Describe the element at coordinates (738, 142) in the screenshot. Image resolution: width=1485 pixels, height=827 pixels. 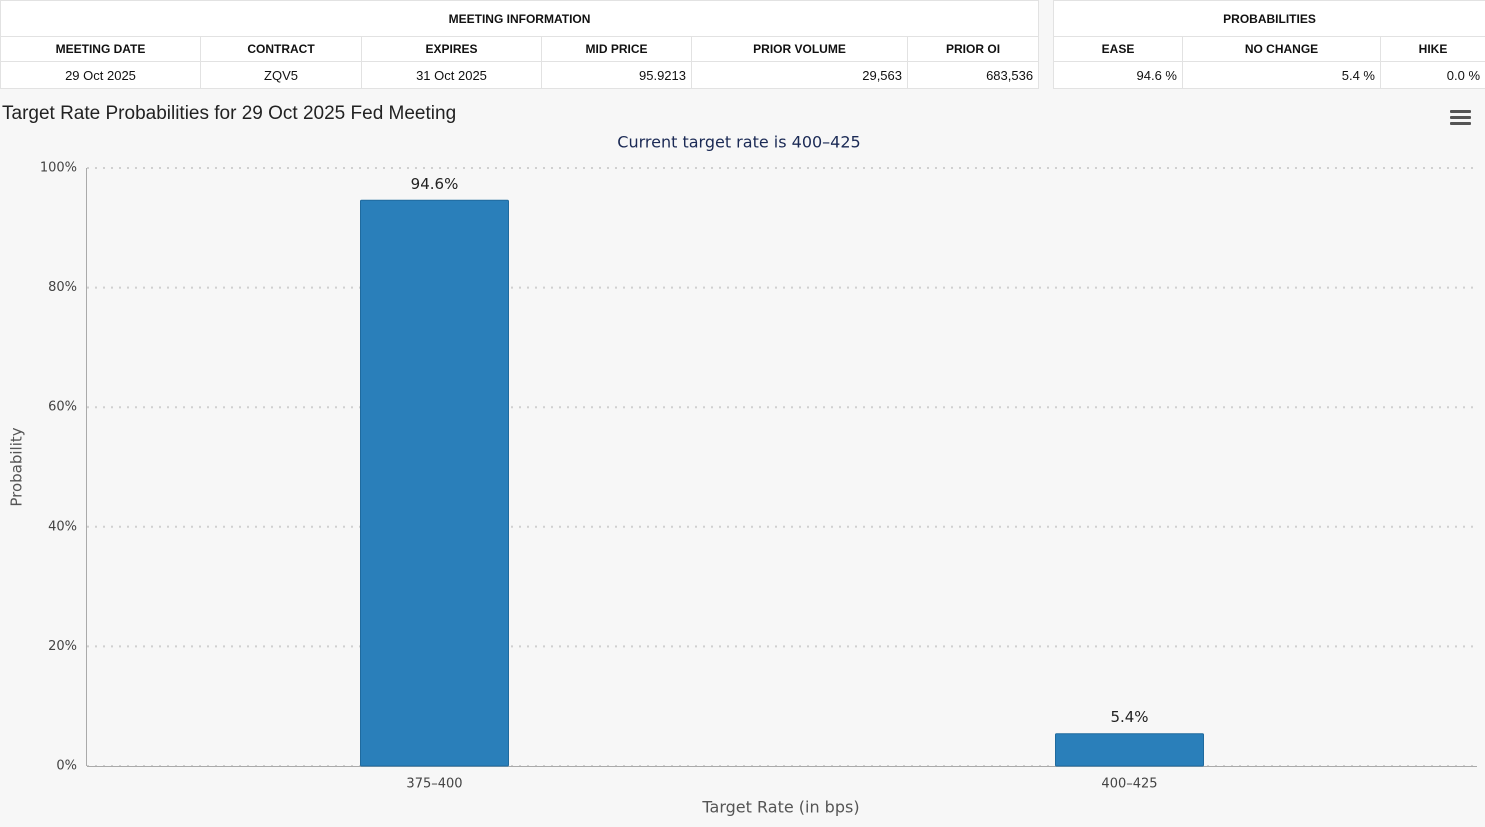
I see `chart-subtitle: Current target rate is 400–425` at that location.